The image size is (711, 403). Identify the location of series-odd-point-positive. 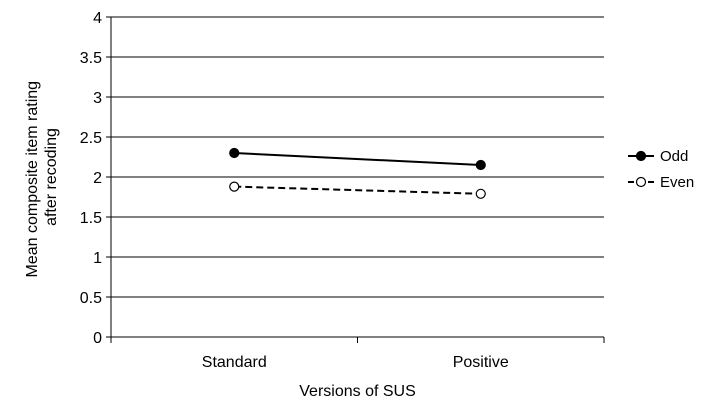
(480, 165).